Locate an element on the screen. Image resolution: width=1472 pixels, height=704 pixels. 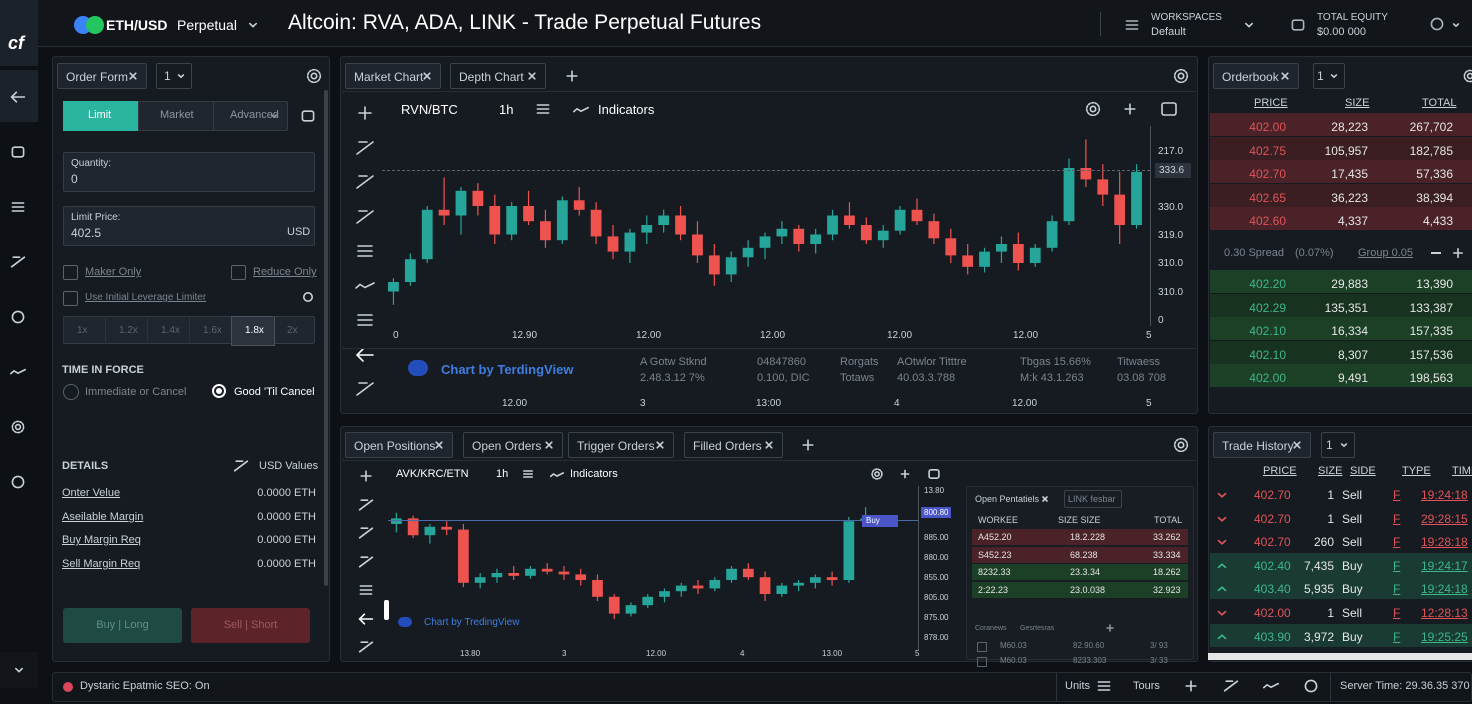
workspace: Default is located at coordinates (1168, 32).